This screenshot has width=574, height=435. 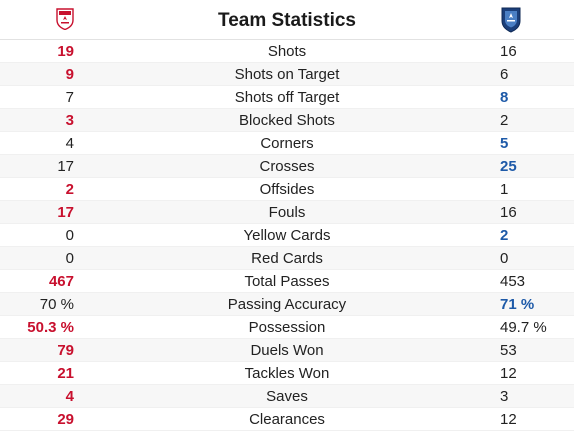 I want to click on stat-label: Fouls, so click(x=287, y=212).